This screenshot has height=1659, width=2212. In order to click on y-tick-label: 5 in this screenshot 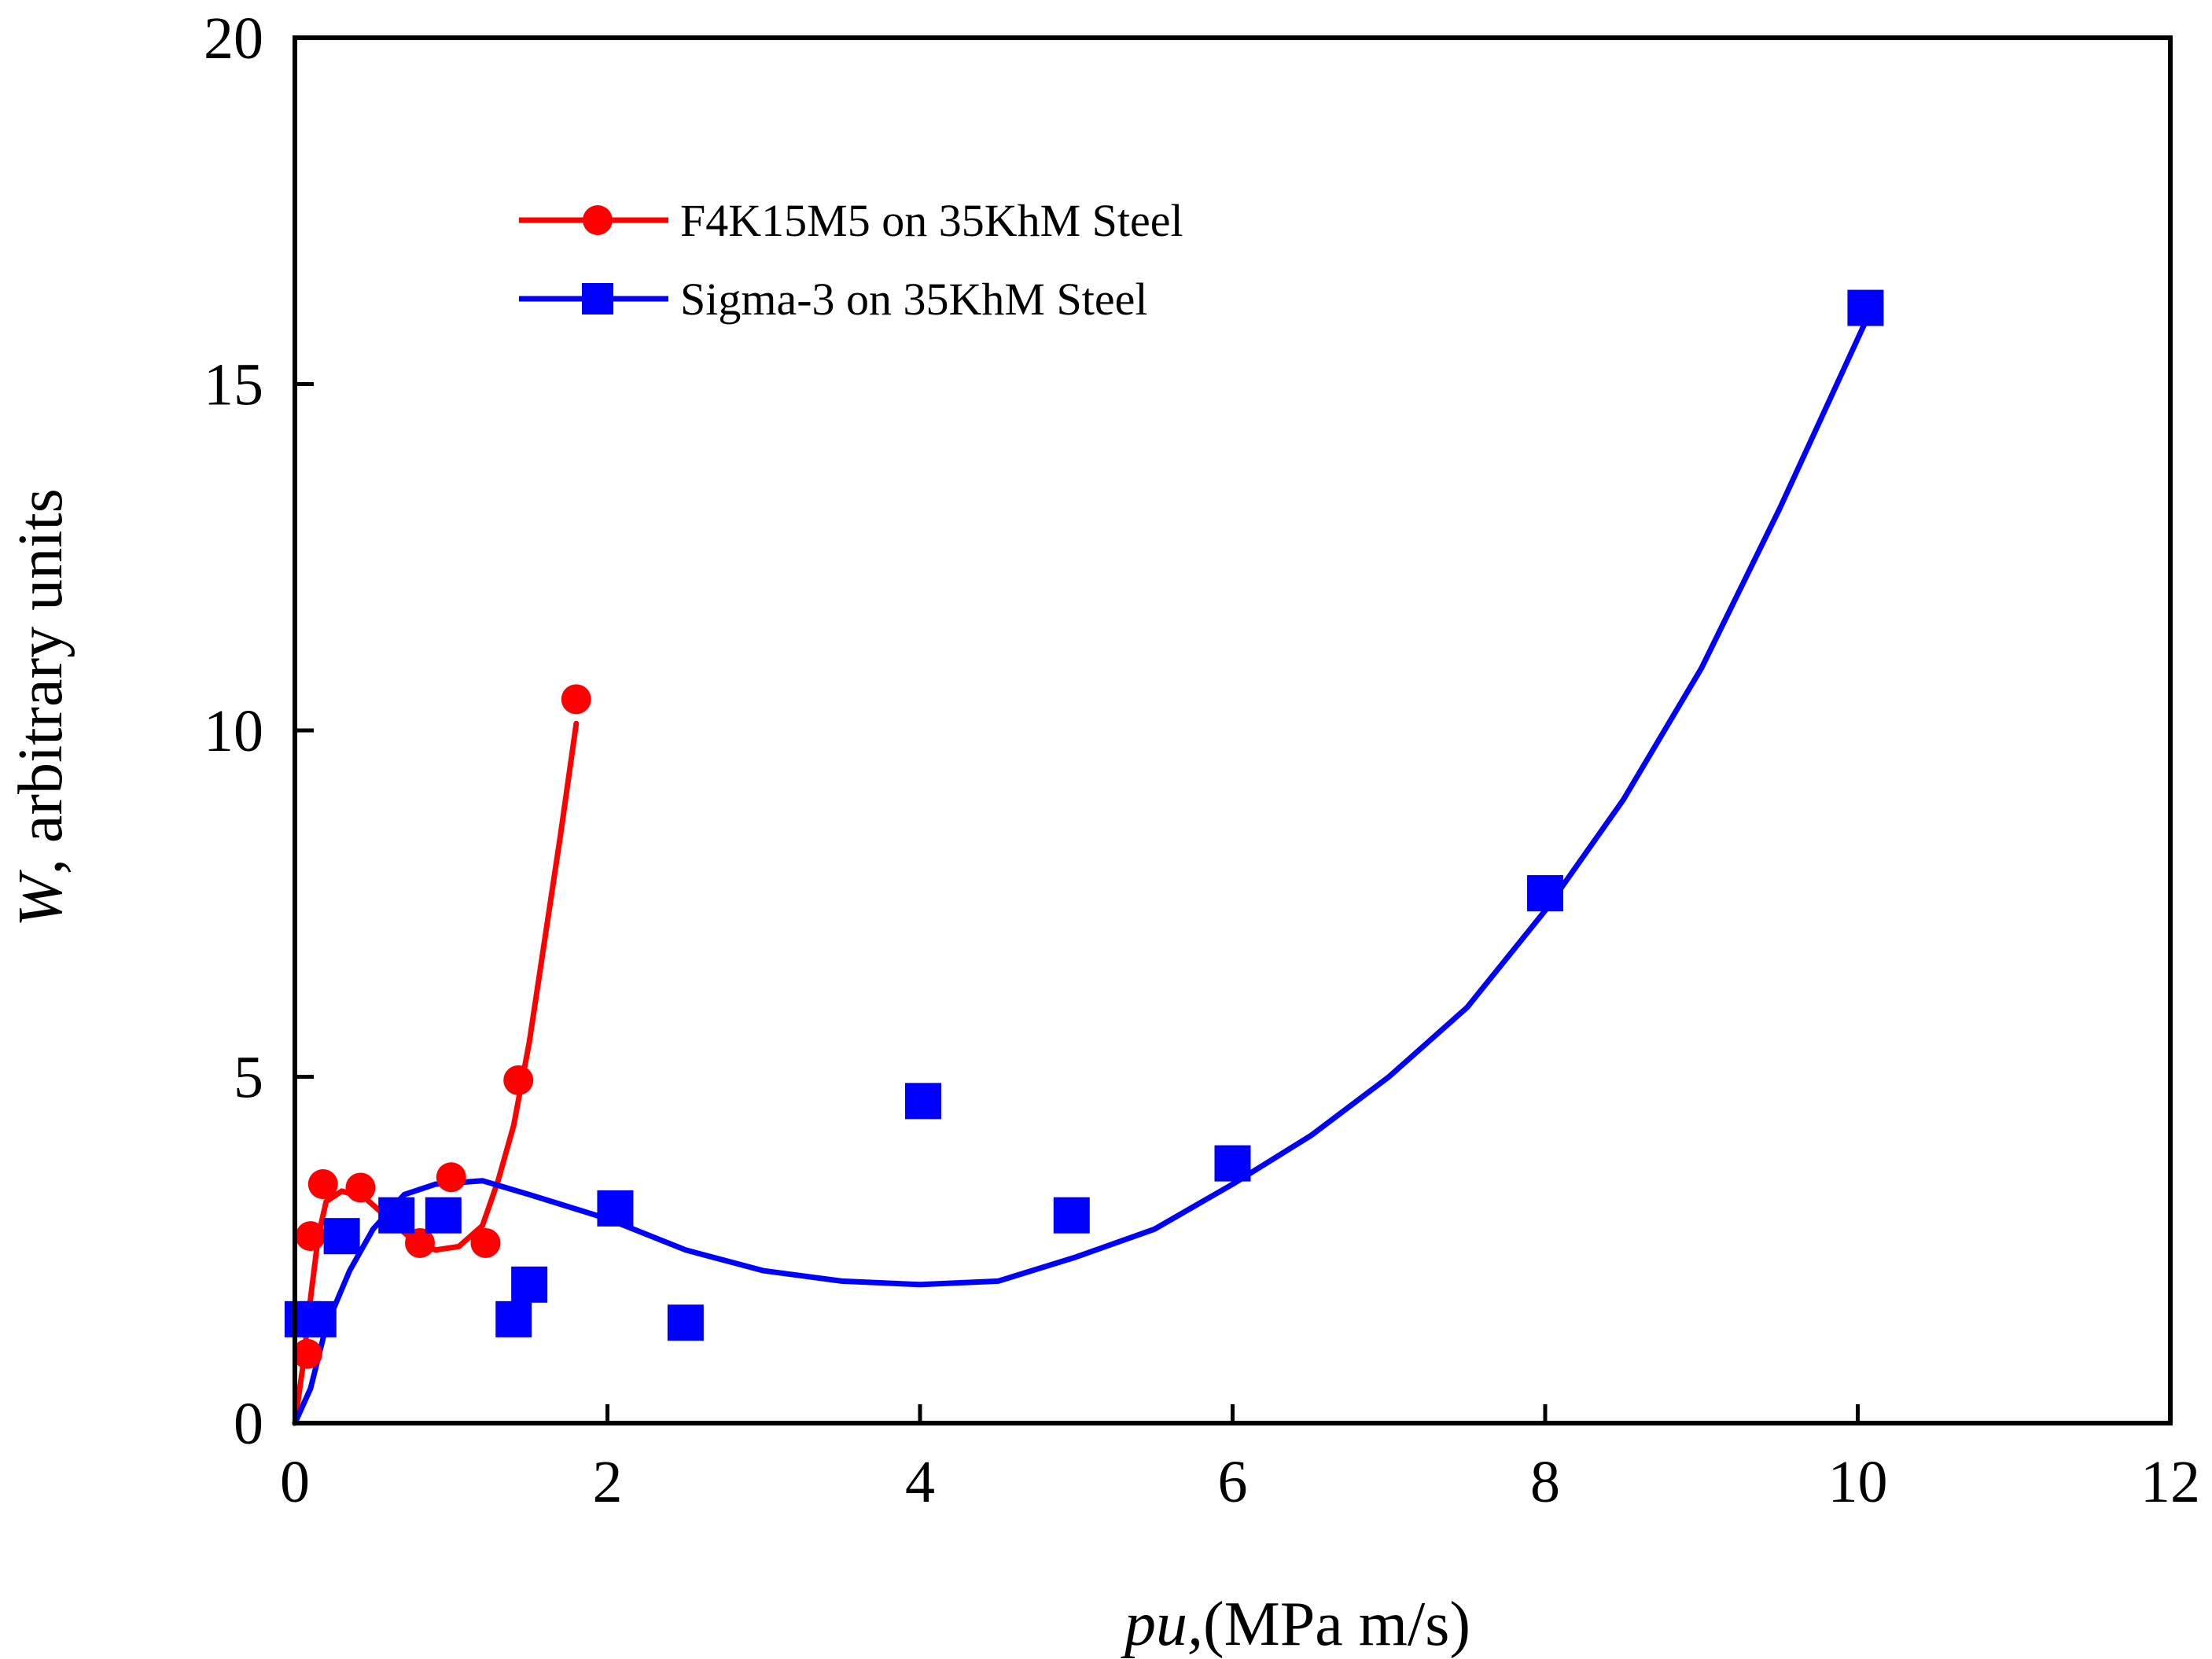, I will do `click(249, 1078)`.